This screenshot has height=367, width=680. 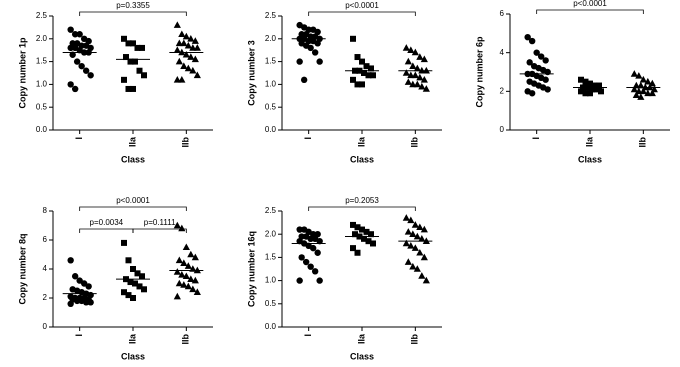 I want to click on y-tick-label: 1.5, so click(x=271, y=257).